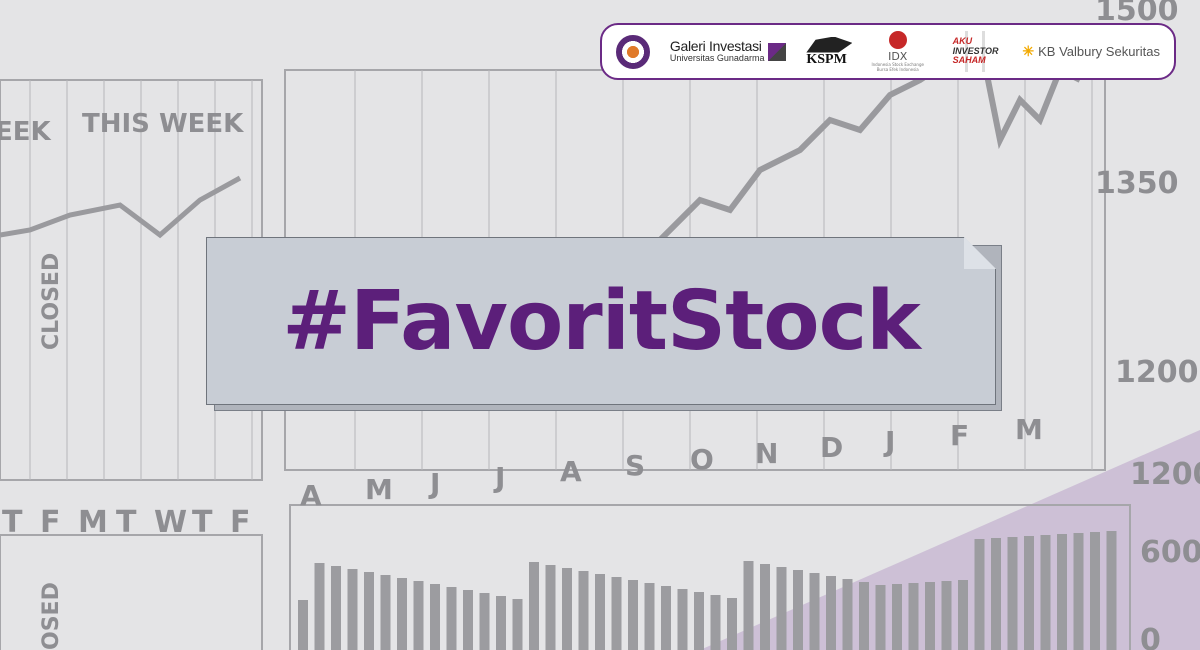 The width and height of the screenshot is (1200, 650). I want to click on kb-valbury-logo: ✳ KB Valbury Sekuritas, so click(1091, 51).